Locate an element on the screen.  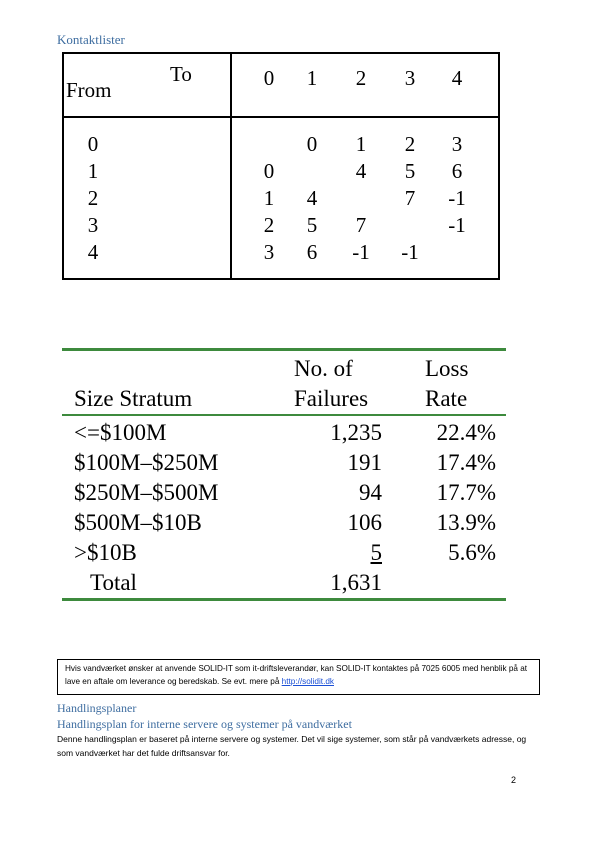
matrix-horizontal-rule is located at coordinates (281, 117).